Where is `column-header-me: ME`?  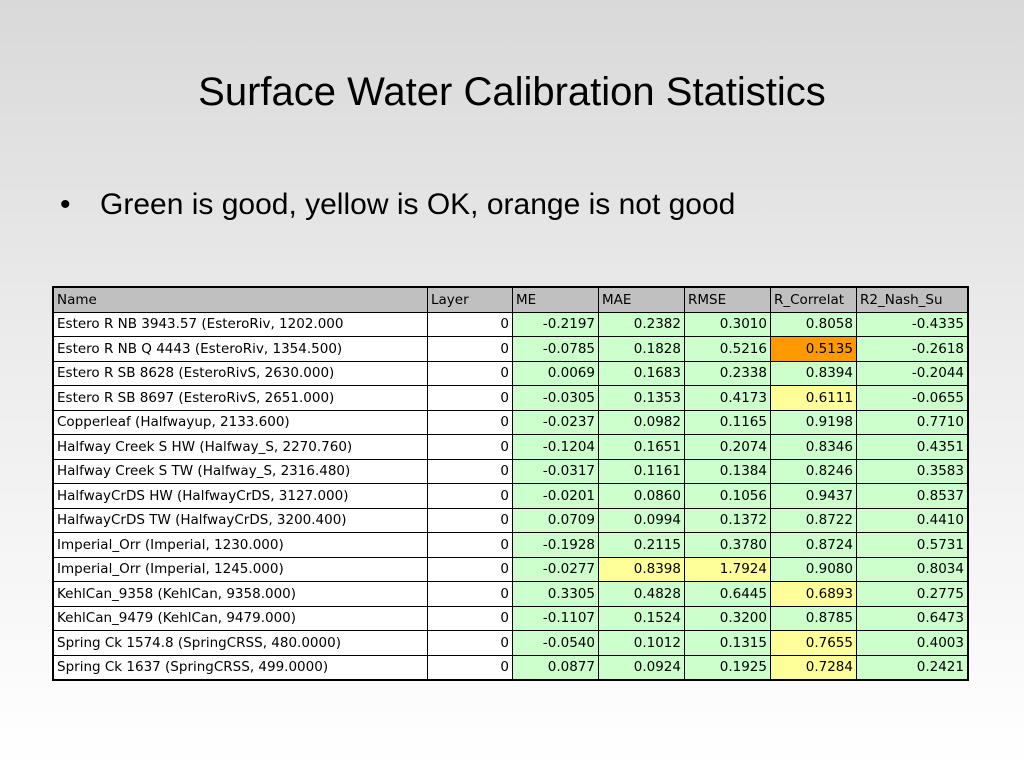 column-header-me: ME is located at coordinates (555, 299).